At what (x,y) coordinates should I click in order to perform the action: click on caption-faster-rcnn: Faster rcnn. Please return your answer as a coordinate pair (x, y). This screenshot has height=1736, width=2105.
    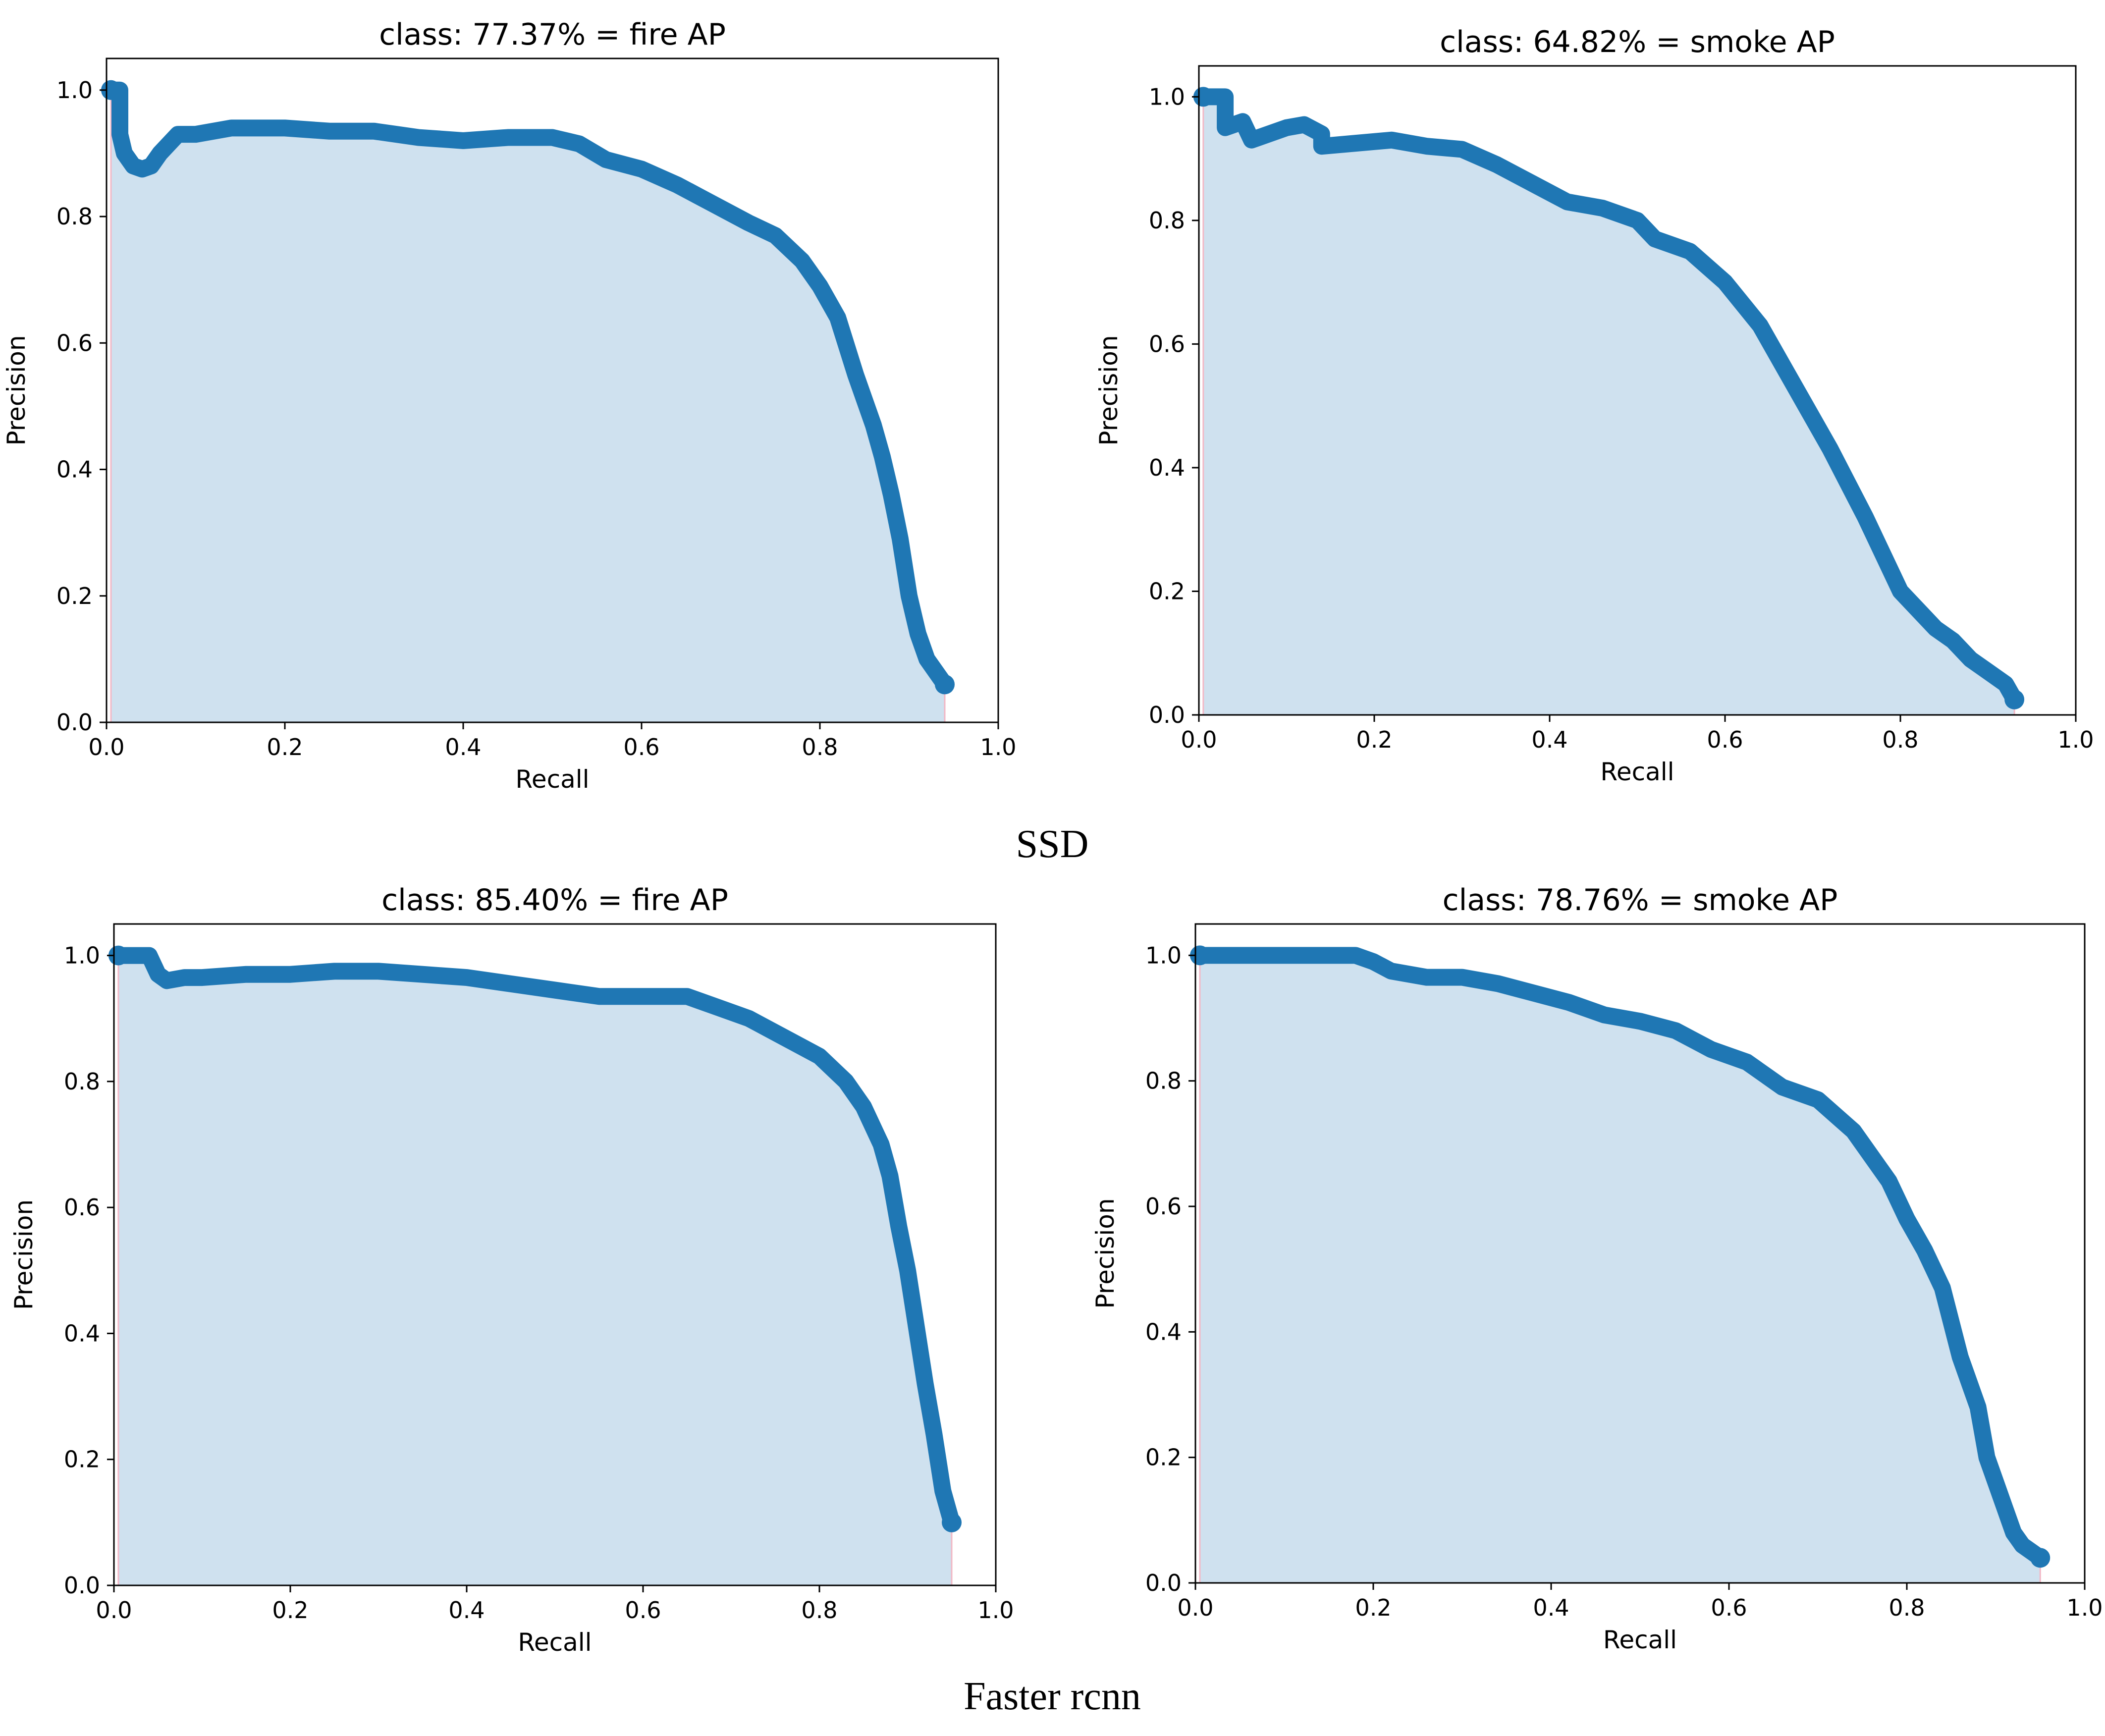
    Looking at the image, I should click on (1052, 1696).